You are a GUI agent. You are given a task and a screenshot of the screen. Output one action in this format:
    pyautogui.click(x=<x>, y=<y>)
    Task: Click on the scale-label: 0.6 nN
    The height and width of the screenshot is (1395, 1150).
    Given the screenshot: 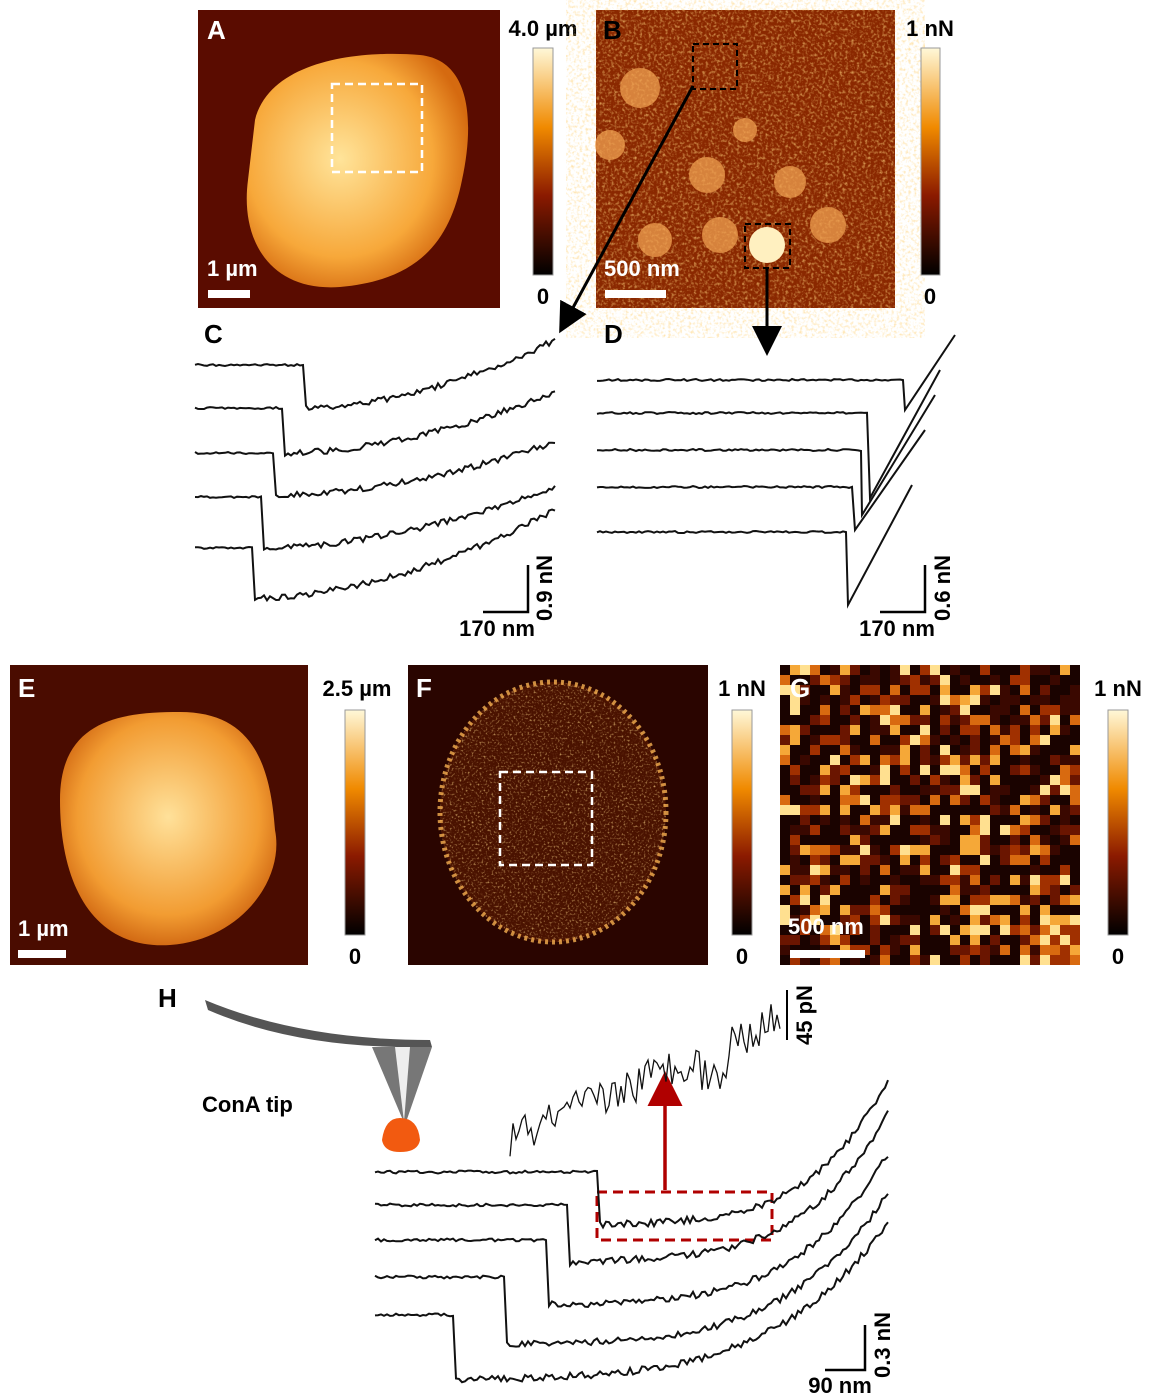 What is the action you would take?
    pyautogui.click(x=942, y=588)
    